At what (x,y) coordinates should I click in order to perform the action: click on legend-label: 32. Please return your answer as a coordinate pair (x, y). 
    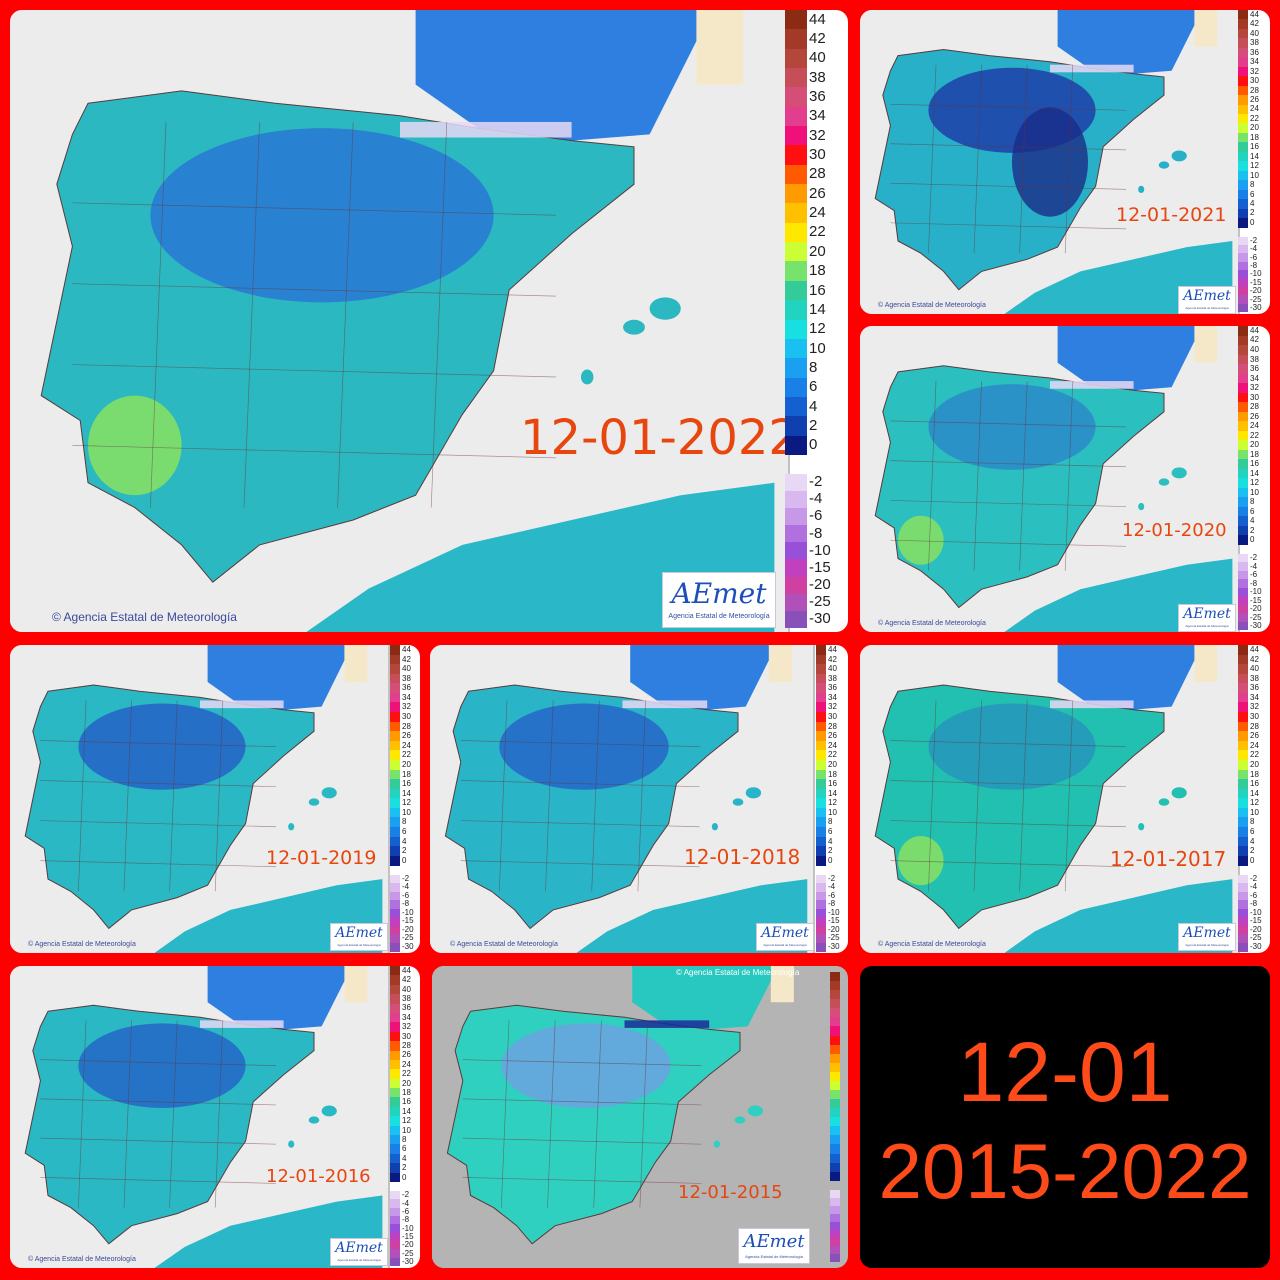
    Looking at the image, I should click on (1254, 71).